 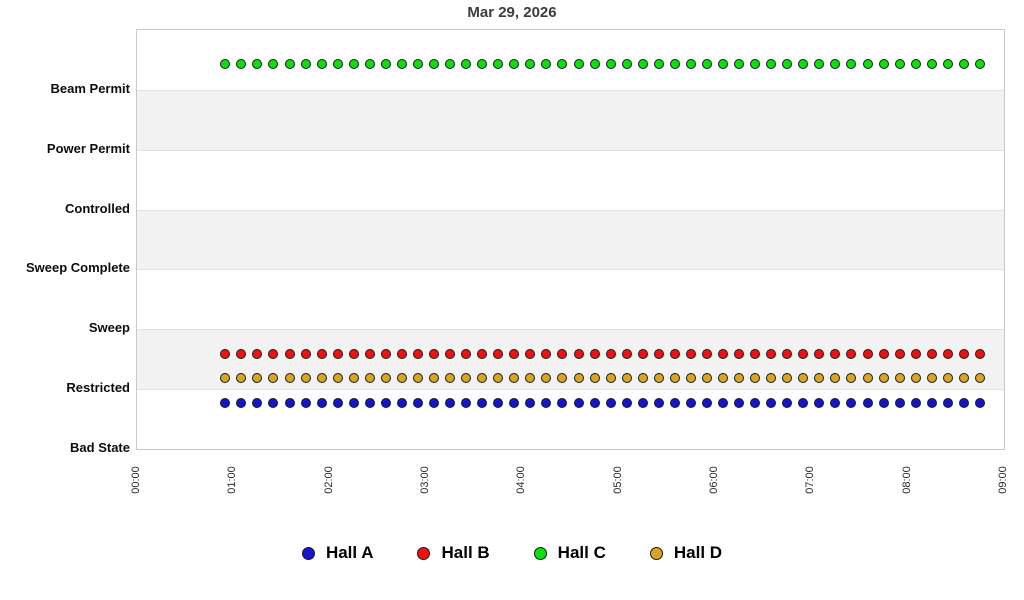 What do you see at coordinates (617, 480) in the screenshot?
I see `x-tick-label: 05:00` at bounding box center [617, 480].